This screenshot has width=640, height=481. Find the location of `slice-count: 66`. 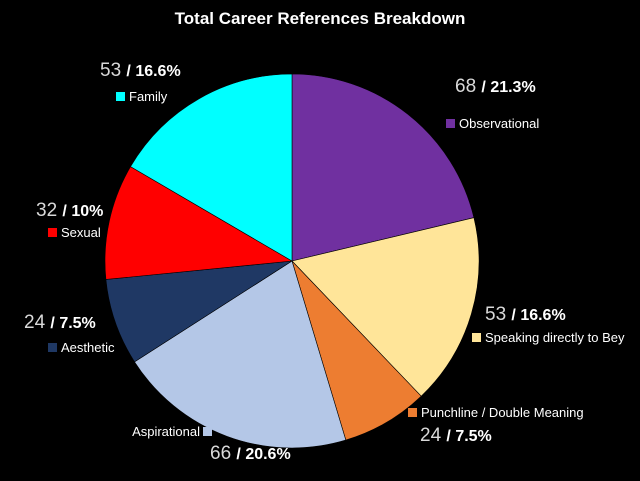

slice-count: 66 is located at coordinates (223, 453).